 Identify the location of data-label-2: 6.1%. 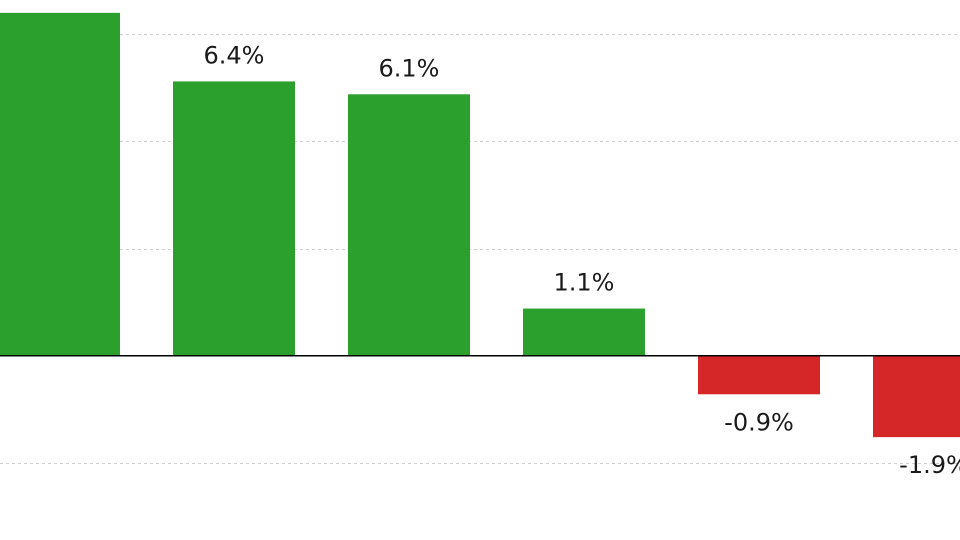
(409, 68).